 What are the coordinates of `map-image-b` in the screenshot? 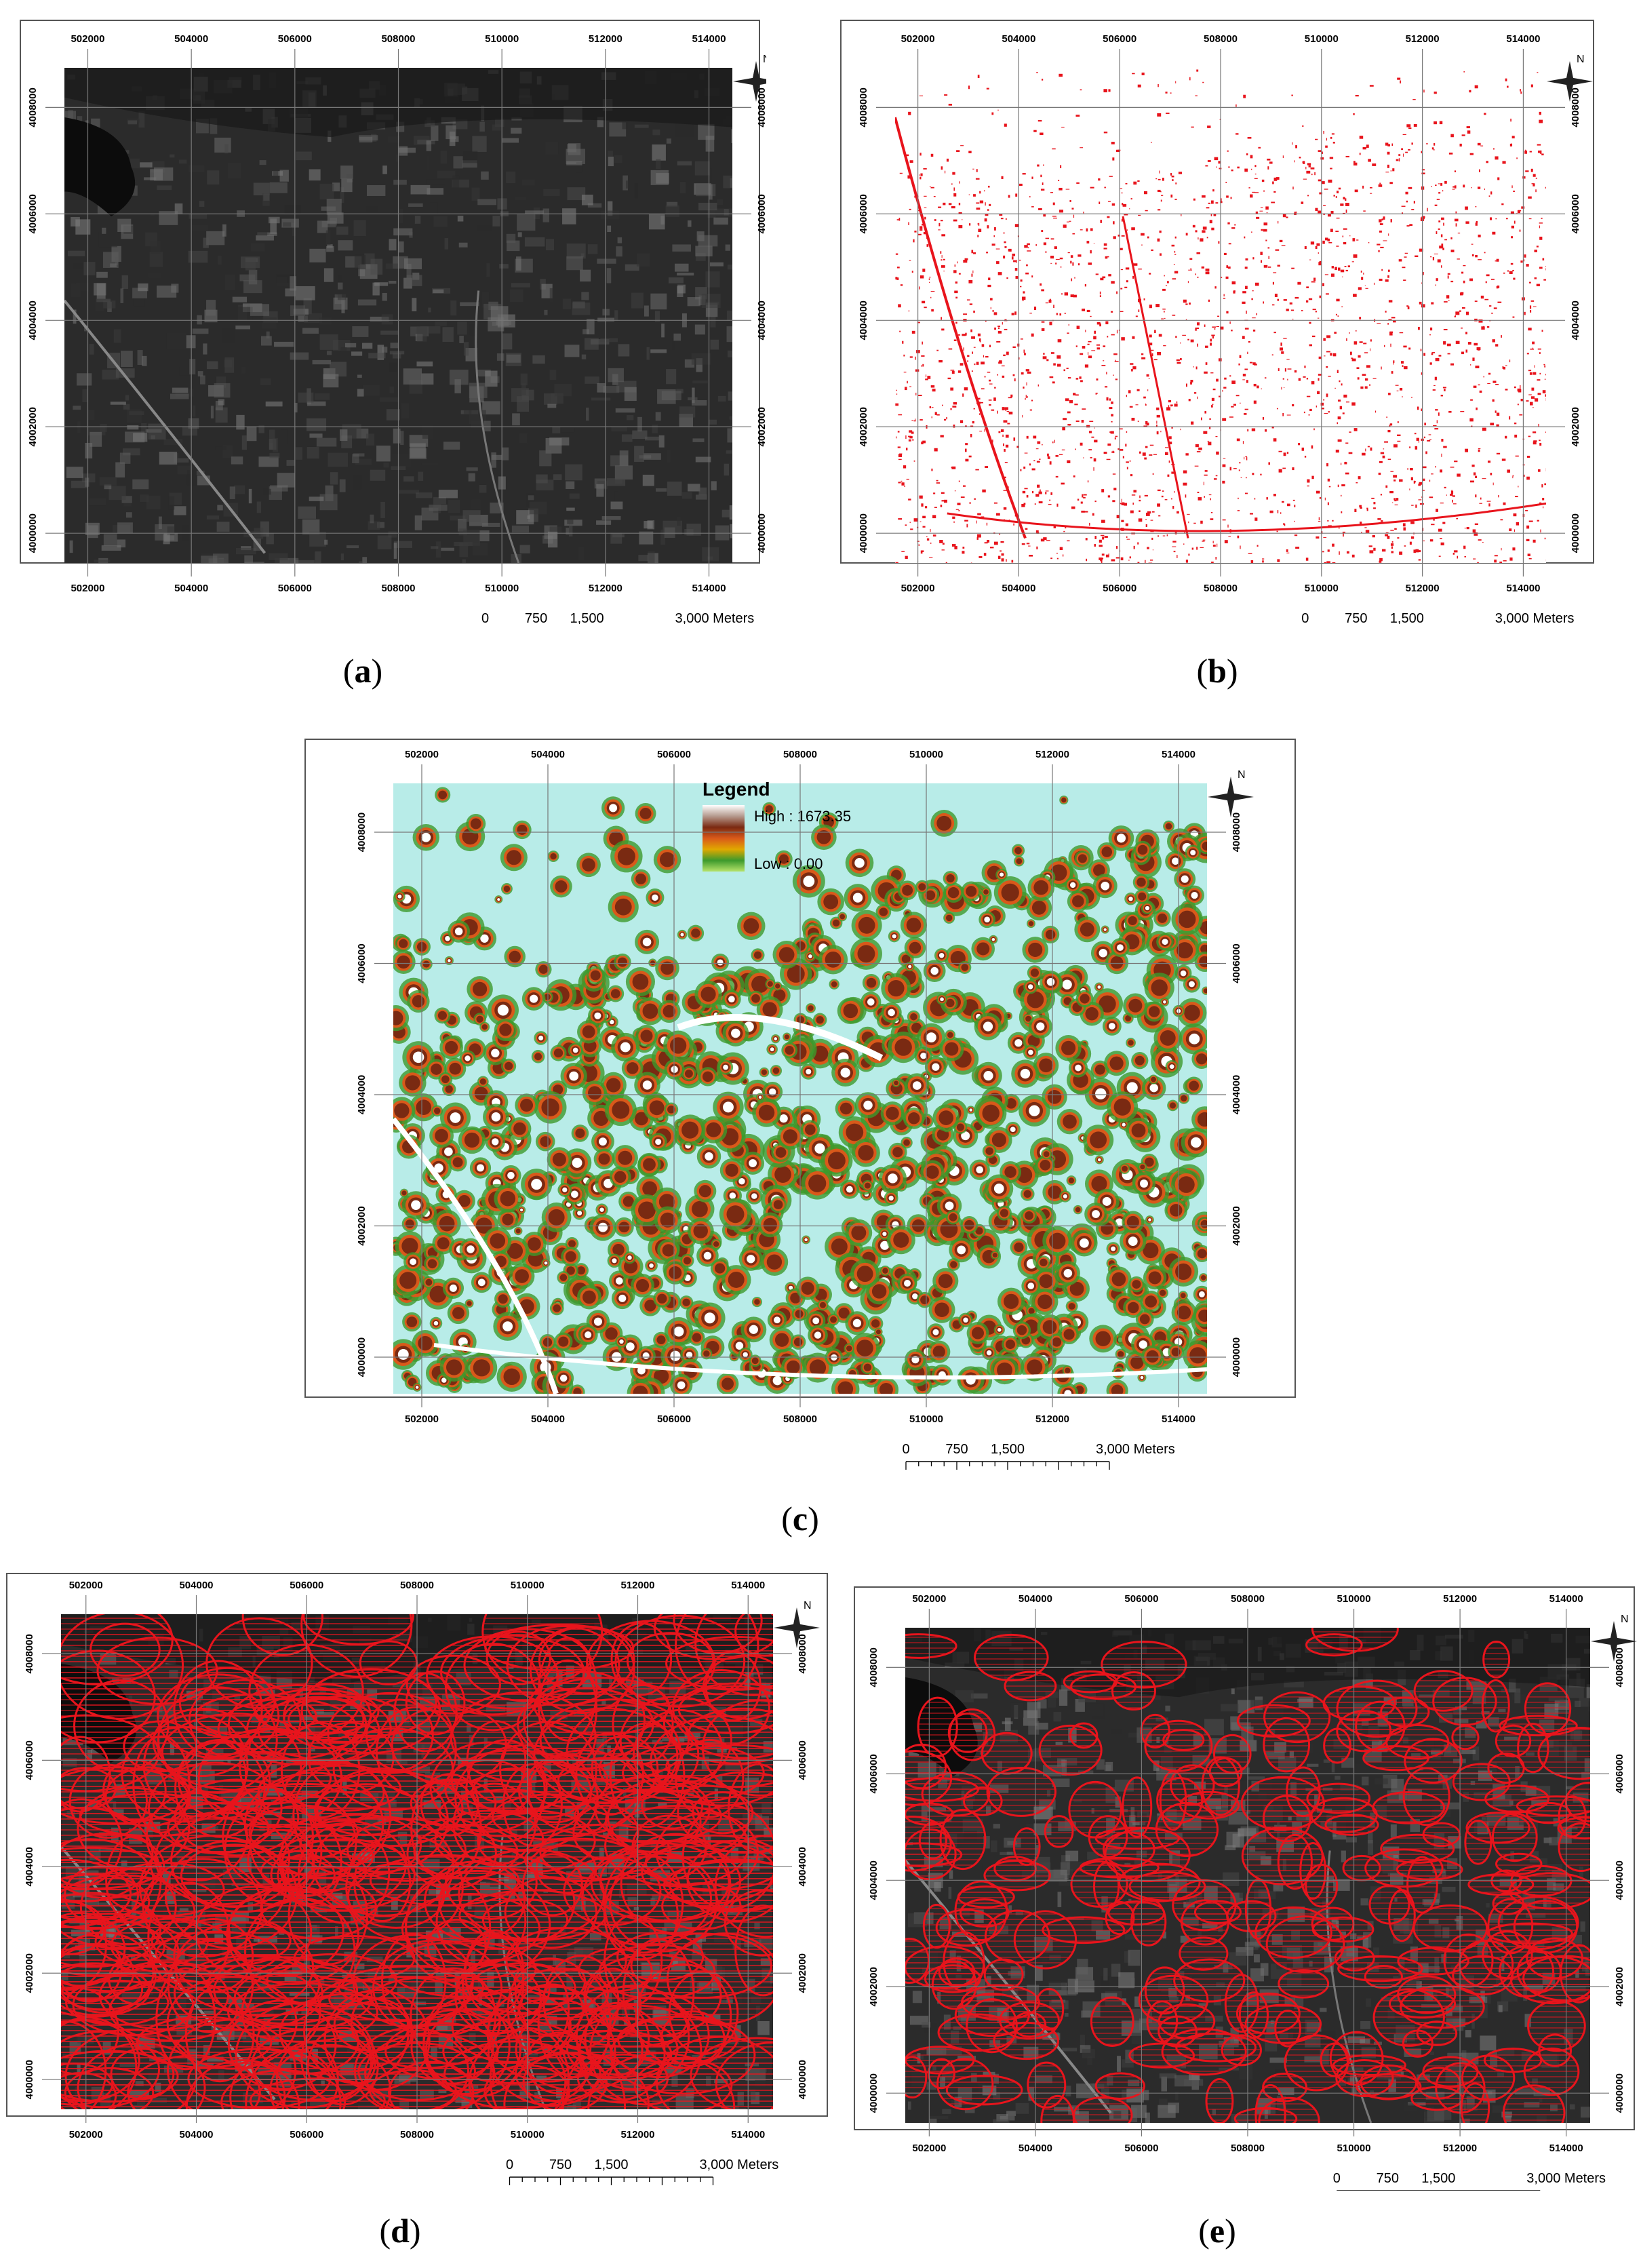 It's located at (1220, 315).